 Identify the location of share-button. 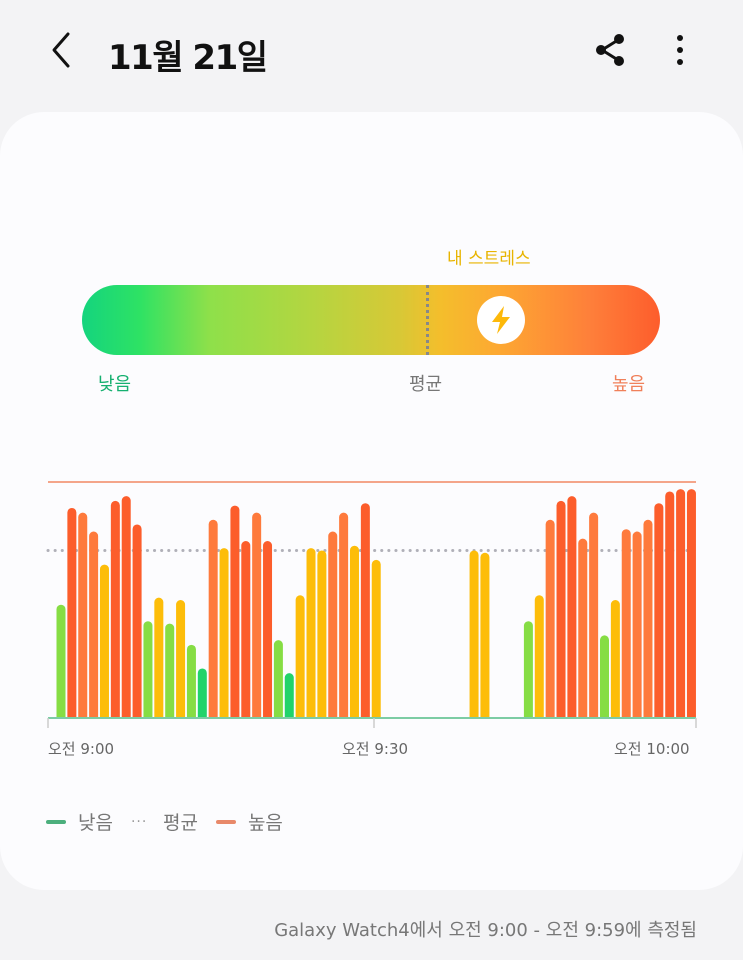
(610, 50).